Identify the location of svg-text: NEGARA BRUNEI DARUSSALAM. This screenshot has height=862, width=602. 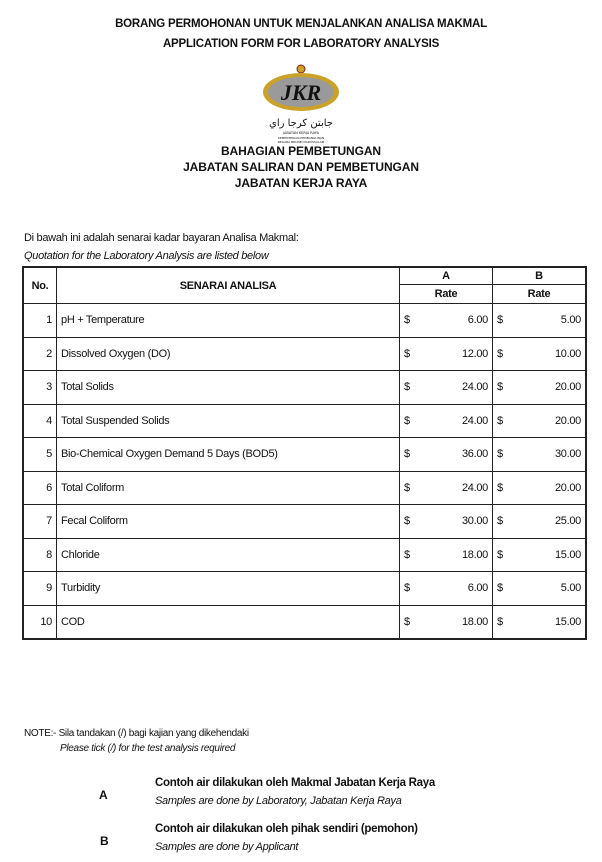
(301, 142).